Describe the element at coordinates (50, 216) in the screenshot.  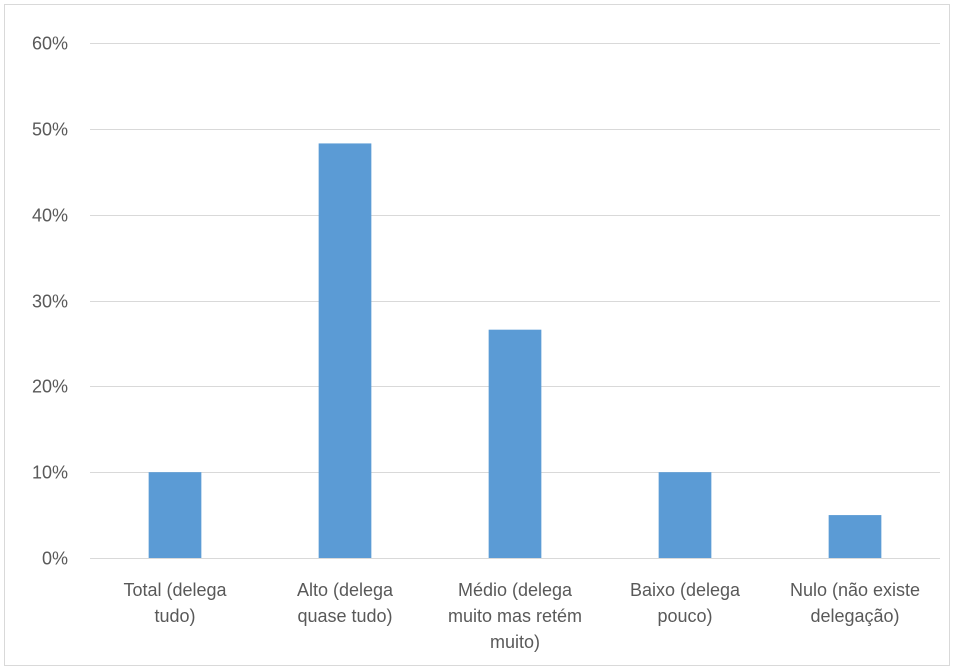
I see `y-tick-label: 40%` at that location.